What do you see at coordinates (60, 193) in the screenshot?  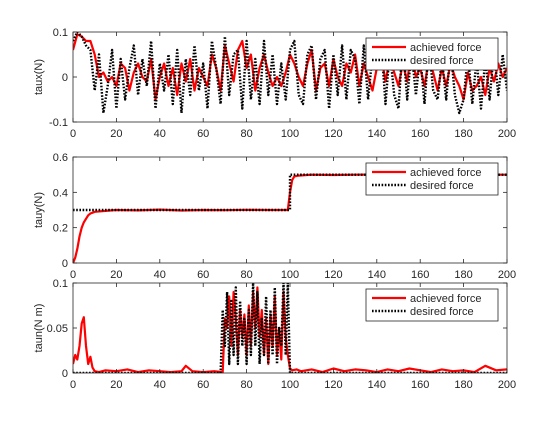 I see `y-tick-label: 0.4` at bounding box center [60, 193].